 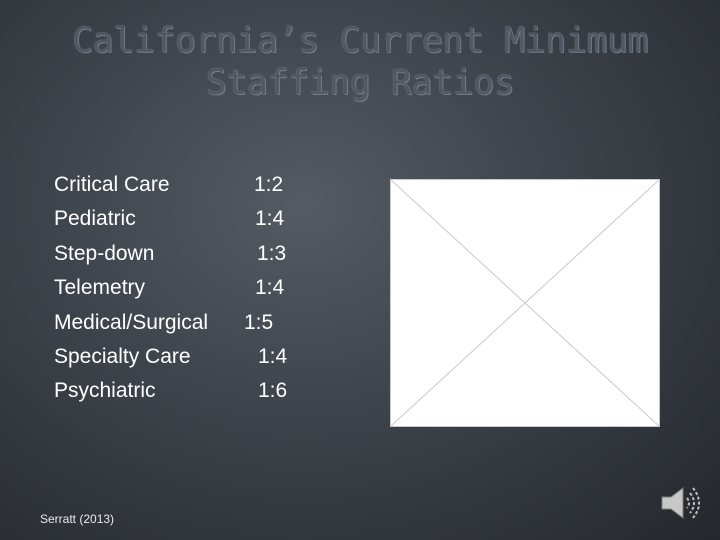 What do you see at coordinates (105, 391) in the screenshot?
I see `unit-label: Psychiatric` at bounding box center [105, 391].